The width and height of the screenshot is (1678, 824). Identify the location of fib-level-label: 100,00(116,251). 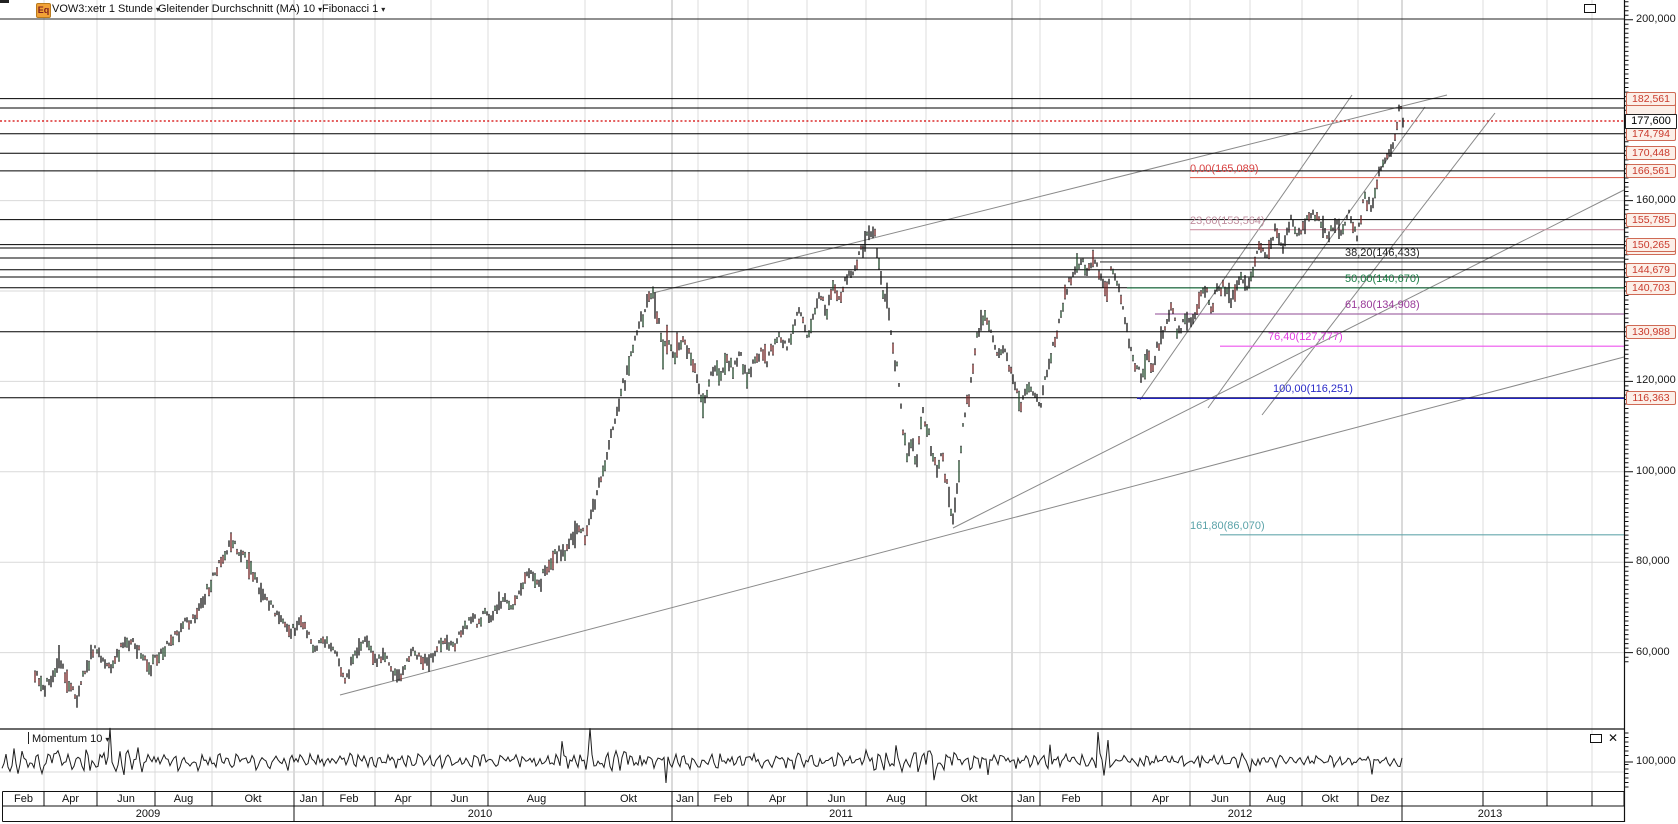
(1313, 389).